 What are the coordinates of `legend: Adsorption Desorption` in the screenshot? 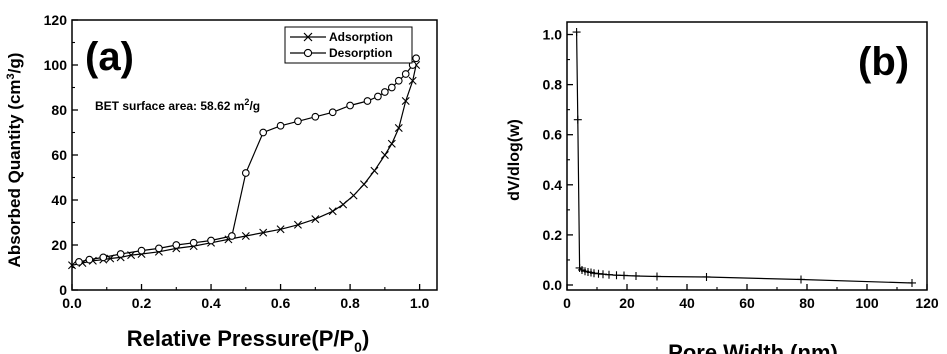 It's located at (348, 45).